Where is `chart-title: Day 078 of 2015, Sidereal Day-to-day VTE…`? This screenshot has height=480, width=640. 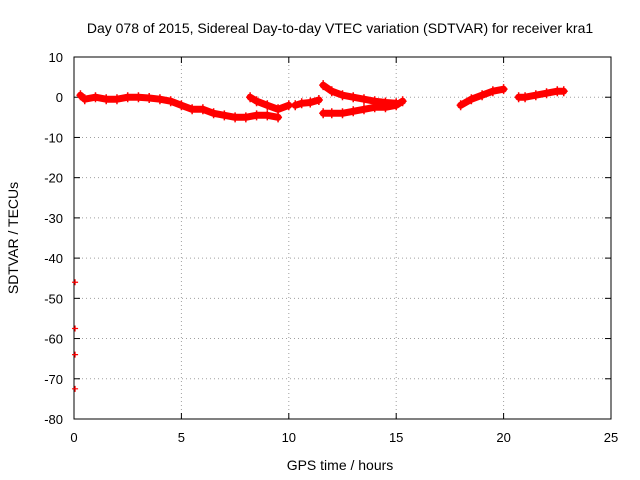 chart-title: Day 078 of 2015, Sidereal Day-to-day VTE… is located at coordinates (340, 28).